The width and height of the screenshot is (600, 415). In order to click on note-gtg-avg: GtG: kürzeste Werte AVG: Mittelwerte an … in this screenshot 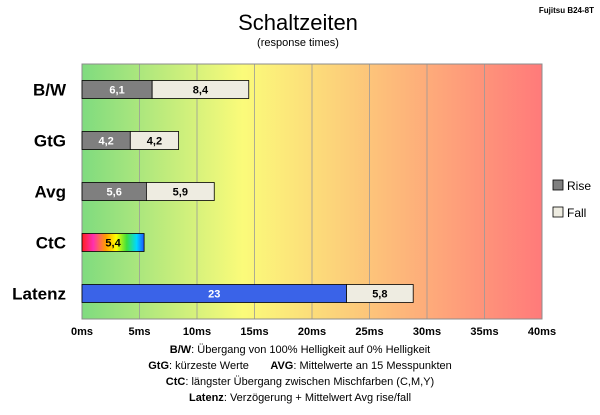, I will do `click(300, 366)`.